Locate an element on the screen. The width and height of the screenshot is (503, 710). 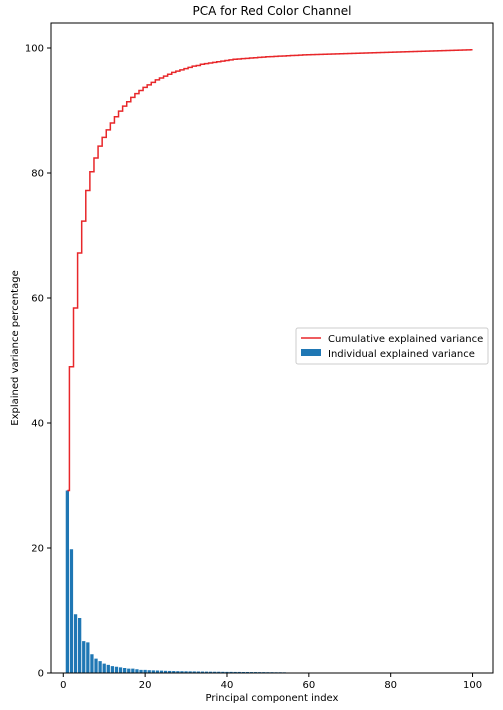
y-axis-label: Explained variance percentage is located at coordinates (15, 347).